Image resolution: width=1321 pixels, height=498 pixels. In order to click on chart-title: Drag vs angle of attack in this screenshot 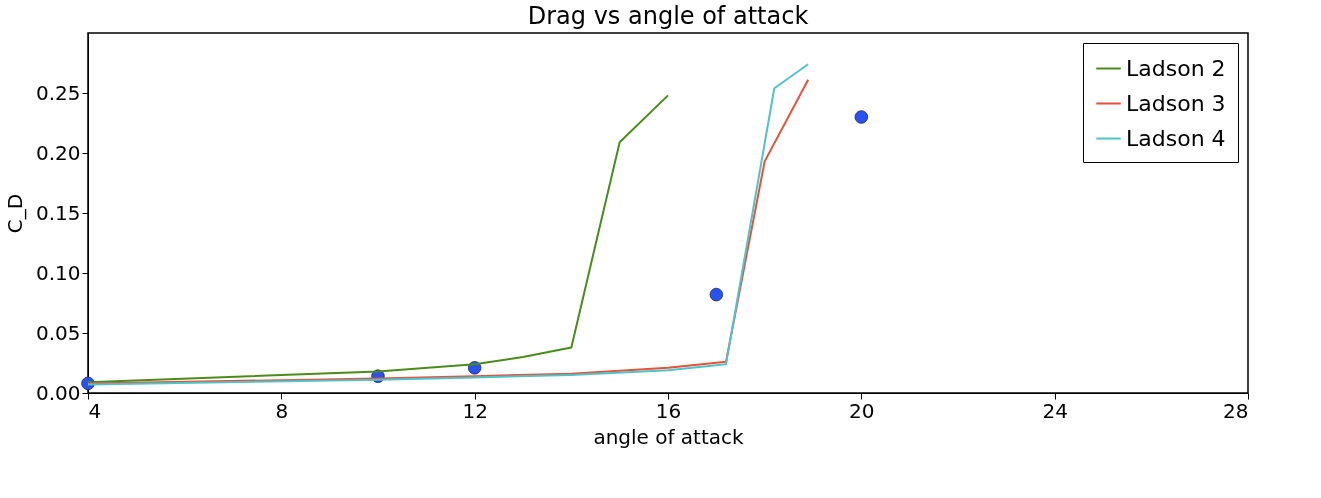, I will do `click(668, 16)`.